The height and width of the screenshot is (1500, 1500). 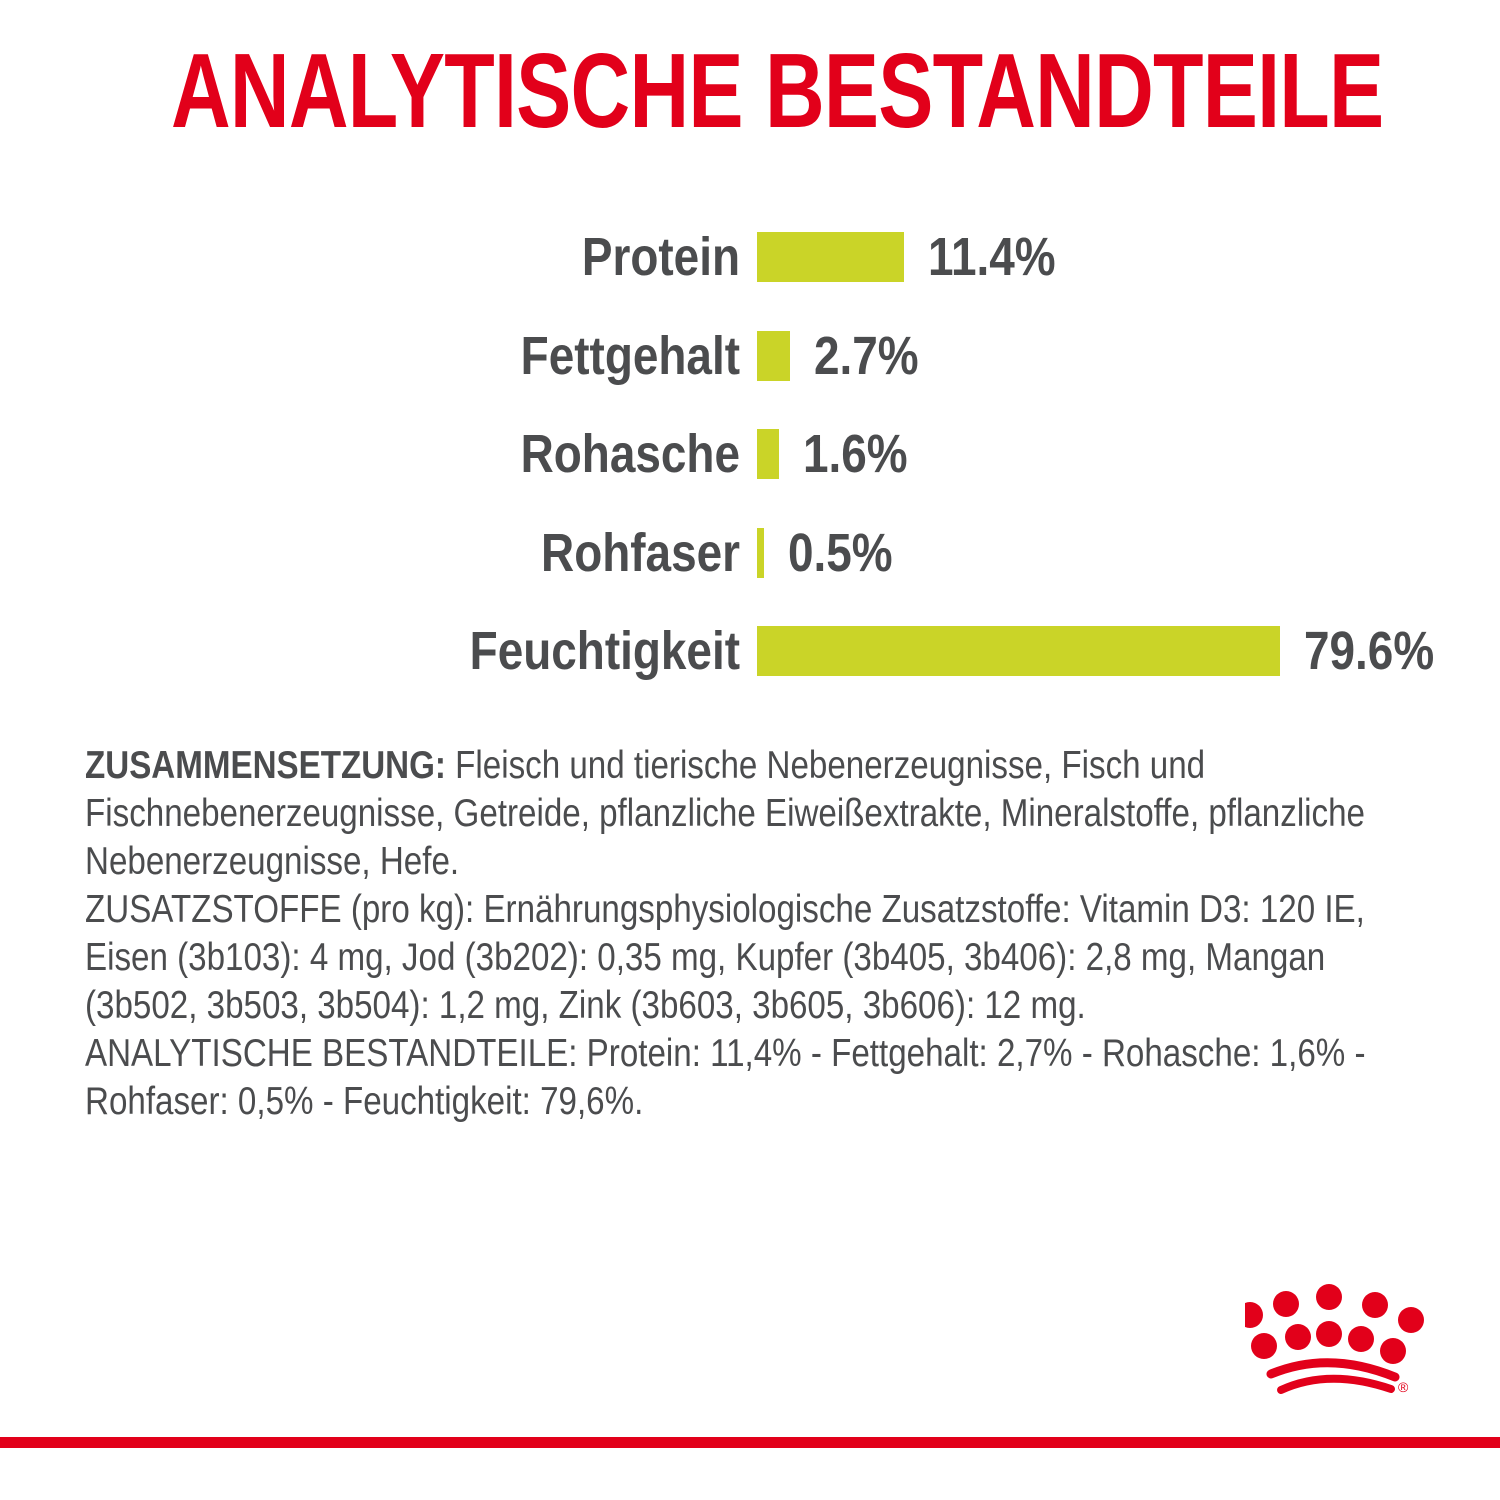 What do you see at coordinates (630, 454) in the screenshot?
I see `category-label: Rohasche` at bounding box center [630, 454].